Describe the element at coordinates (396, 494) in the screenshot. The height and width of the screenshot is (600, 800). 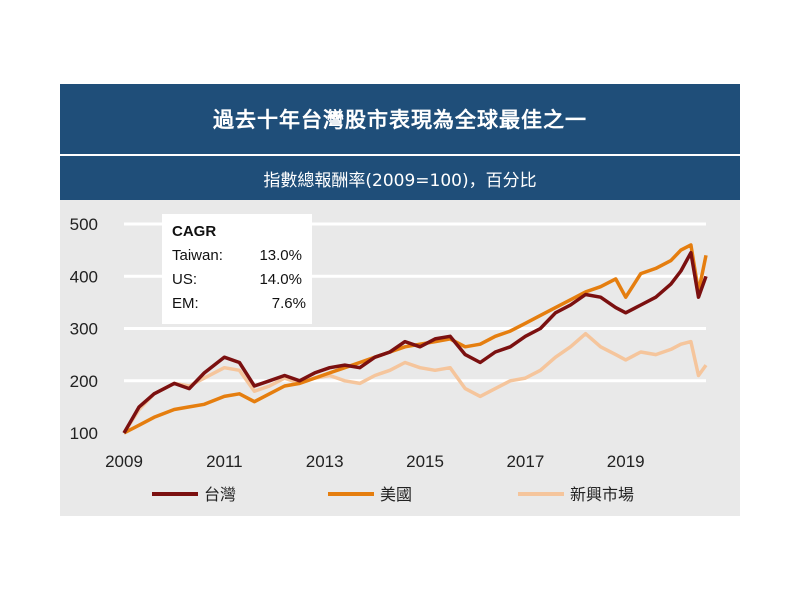
I see `legend-label-us: 美國` at that location.